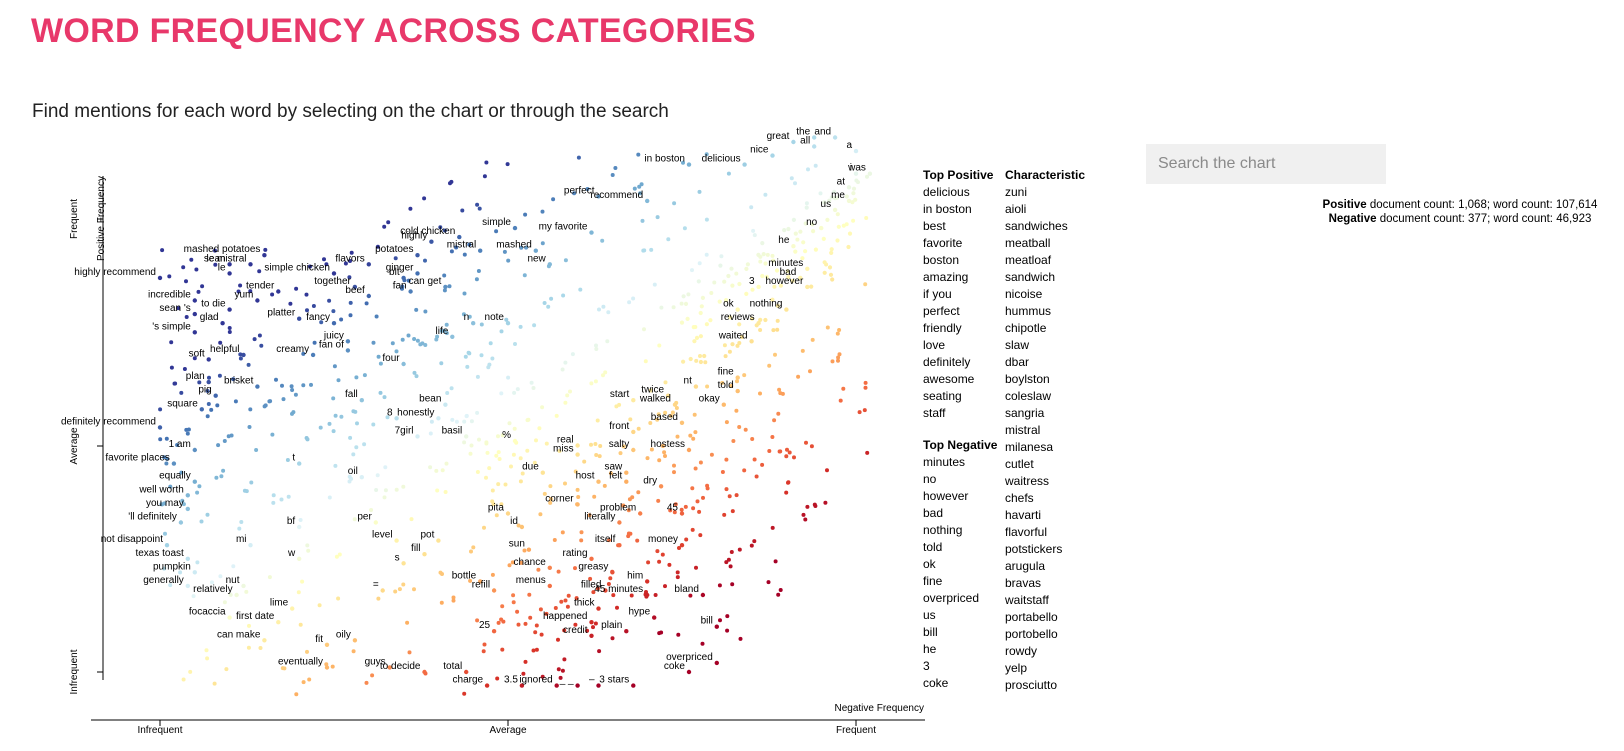  I want to click on term-label: 45 minutes, so click(618, 589).